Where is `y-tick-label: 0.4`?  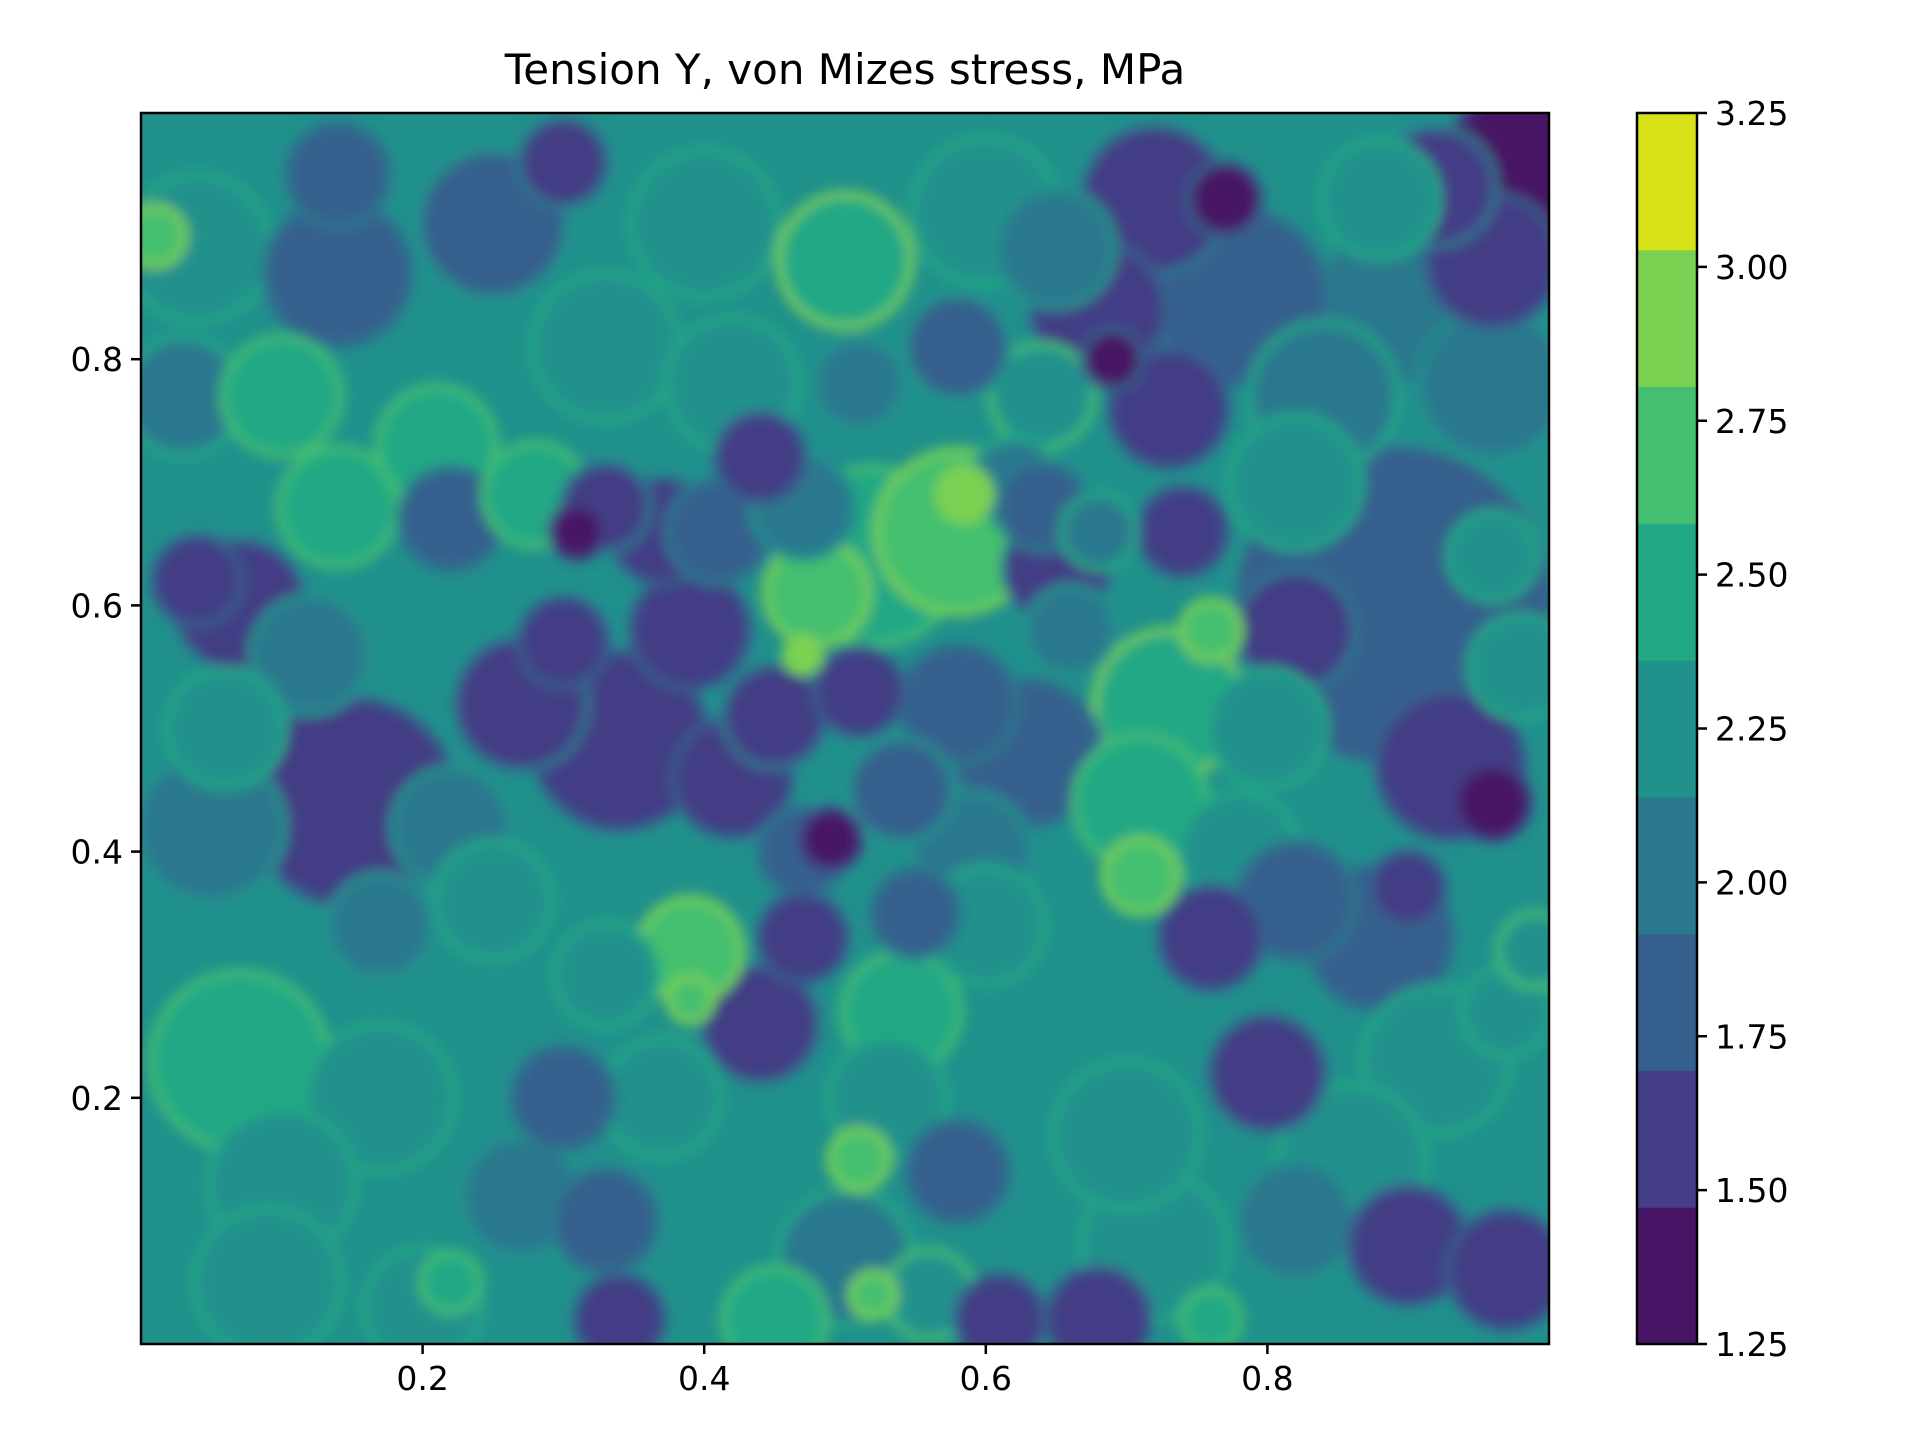
y-tick-label: 0.4 is located at coordinates (97, 852).